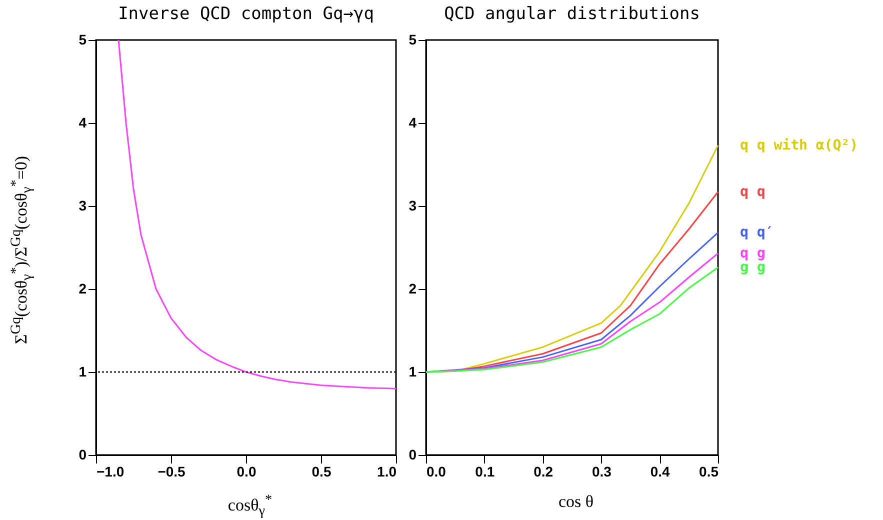  Describe the element at coordinates (660, 472) in the screenshot. I see `x-tick-label: 0.4` at that location.